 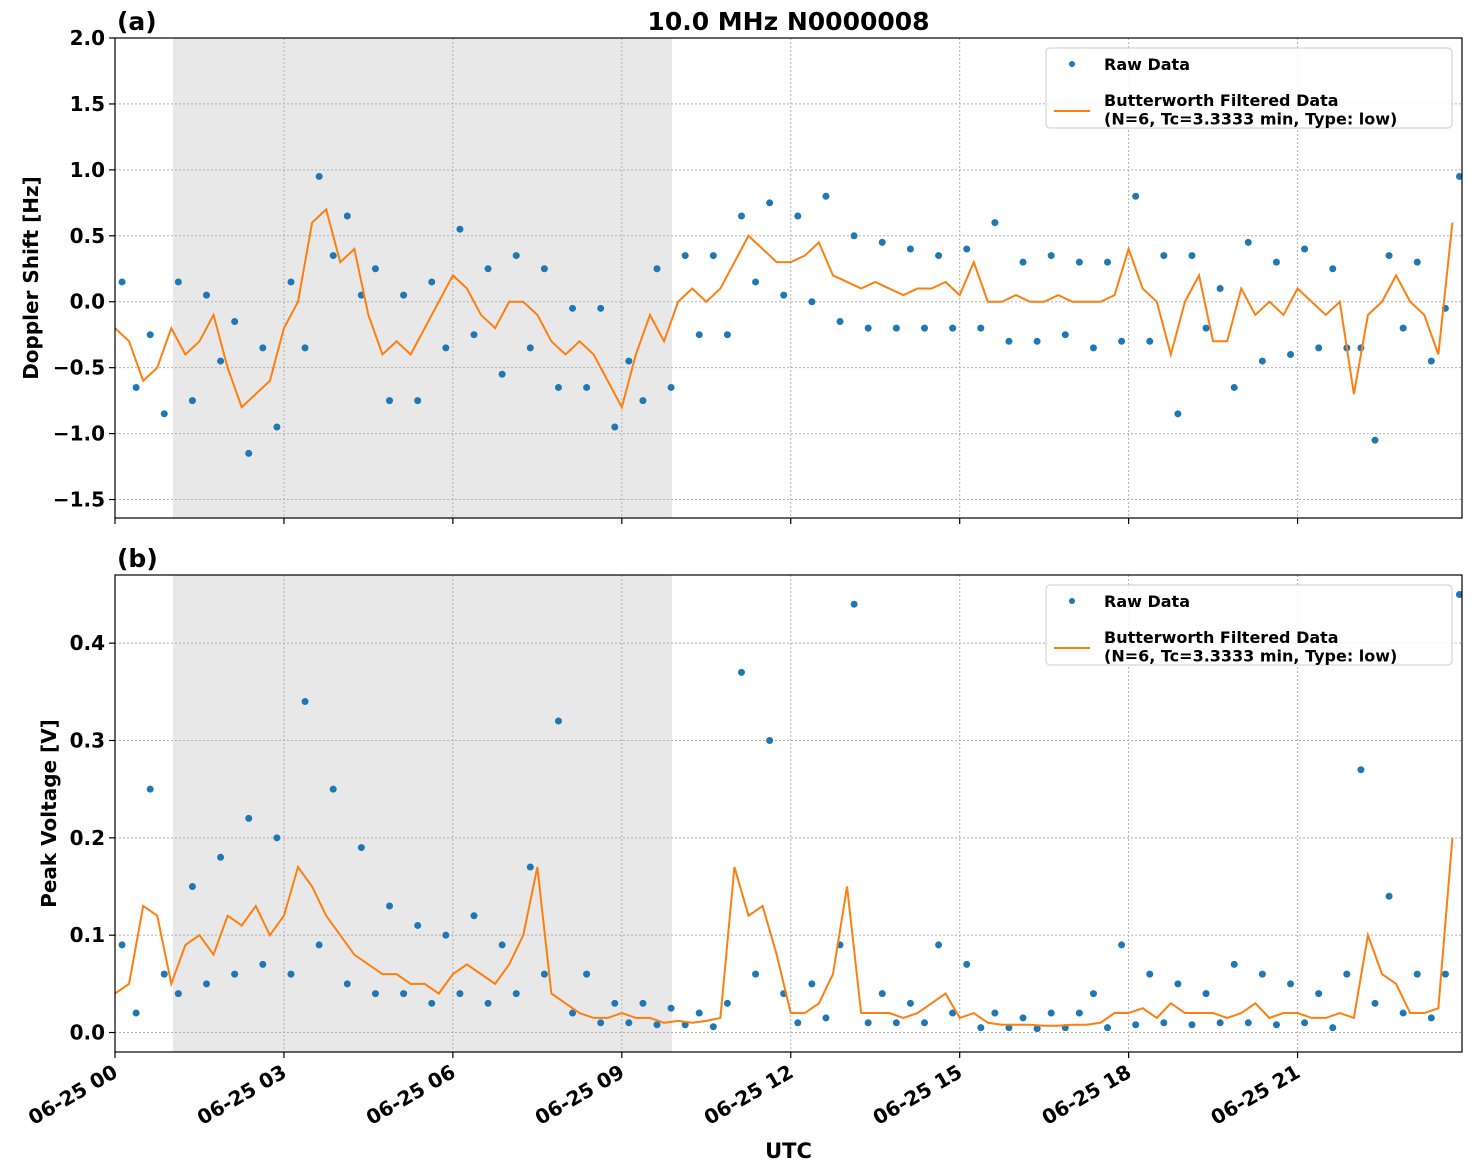 I want to click on y-tick-label: 1.0, so click(x=87, y=170).